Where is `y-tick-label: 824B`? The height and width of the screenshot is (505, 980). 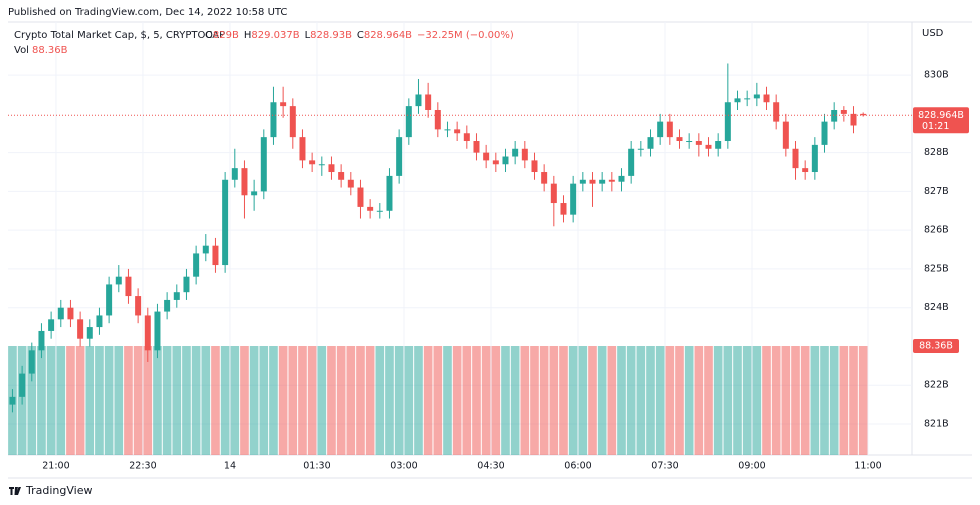
y-tick-label: 824B is located at coordinates (936, 307).